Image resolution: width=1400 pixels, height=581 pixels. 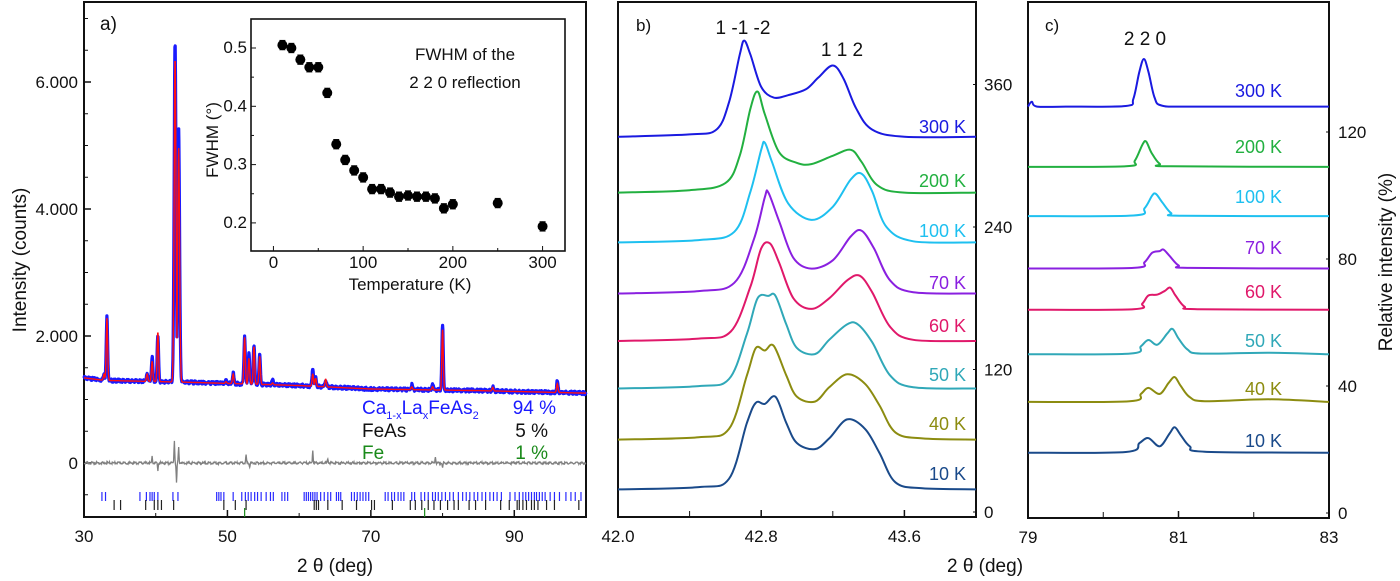 I want to click on inset-y-tick-label: 0.2, so click(x=235, y=222).